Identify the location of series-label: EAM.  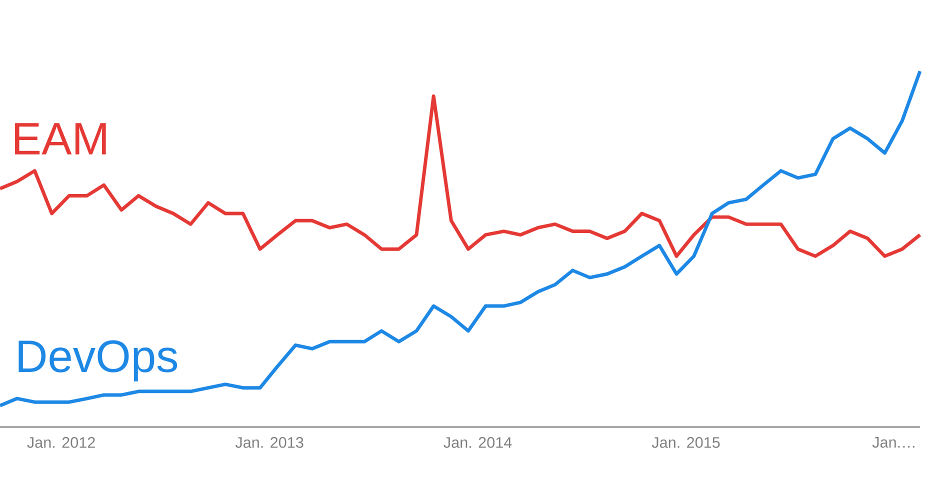
(60, 138).